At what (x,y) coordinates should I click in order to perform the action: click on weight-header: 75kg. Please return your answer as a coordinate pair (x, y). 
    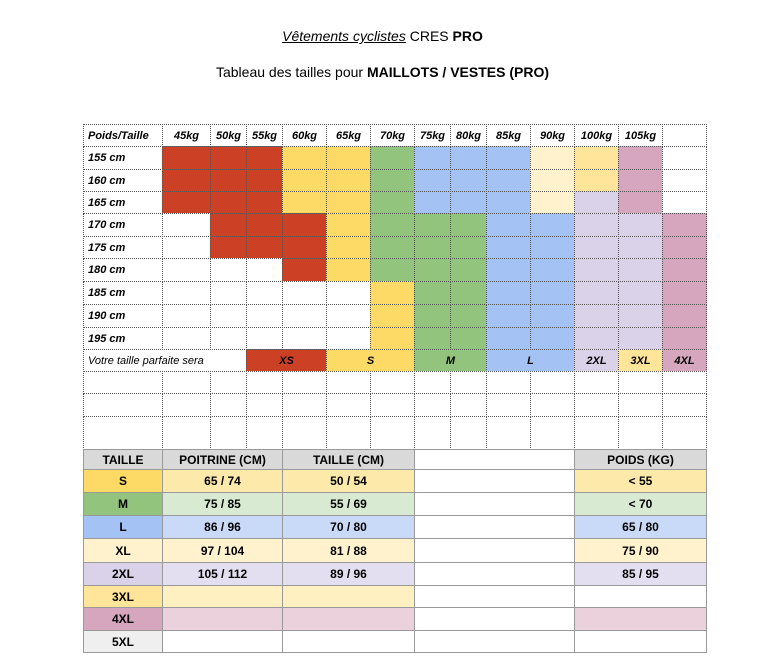
    Looking at the image, I should click on (432, 135).